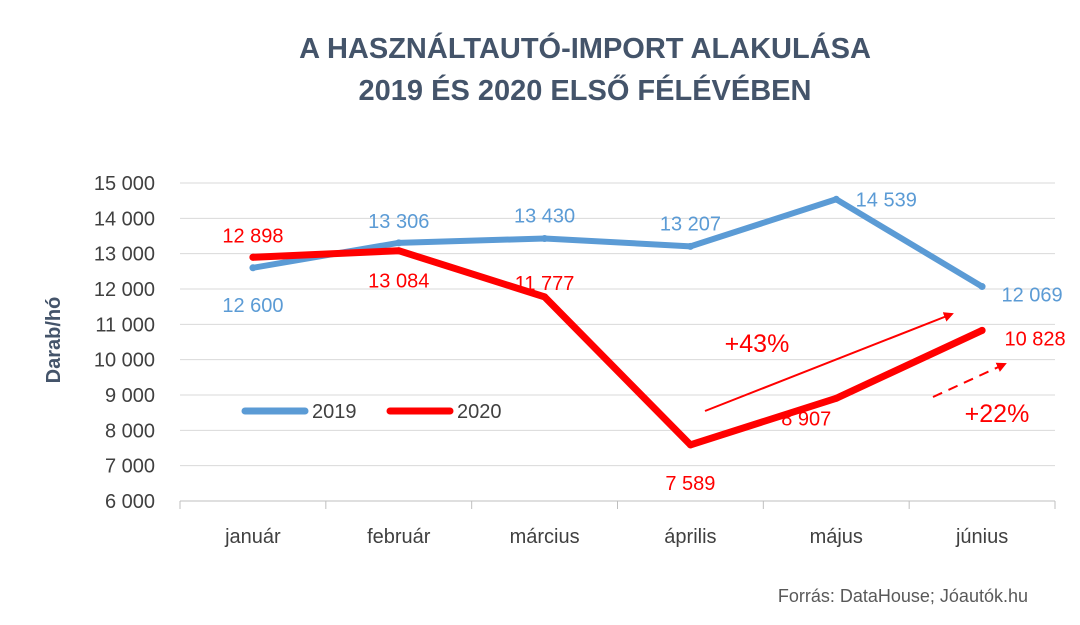 The image size is (1080, 625). What do you see at coordinates (253, 268) in the screenshot?
I see `data-point-2019-január` at bounding box center [253, 268].